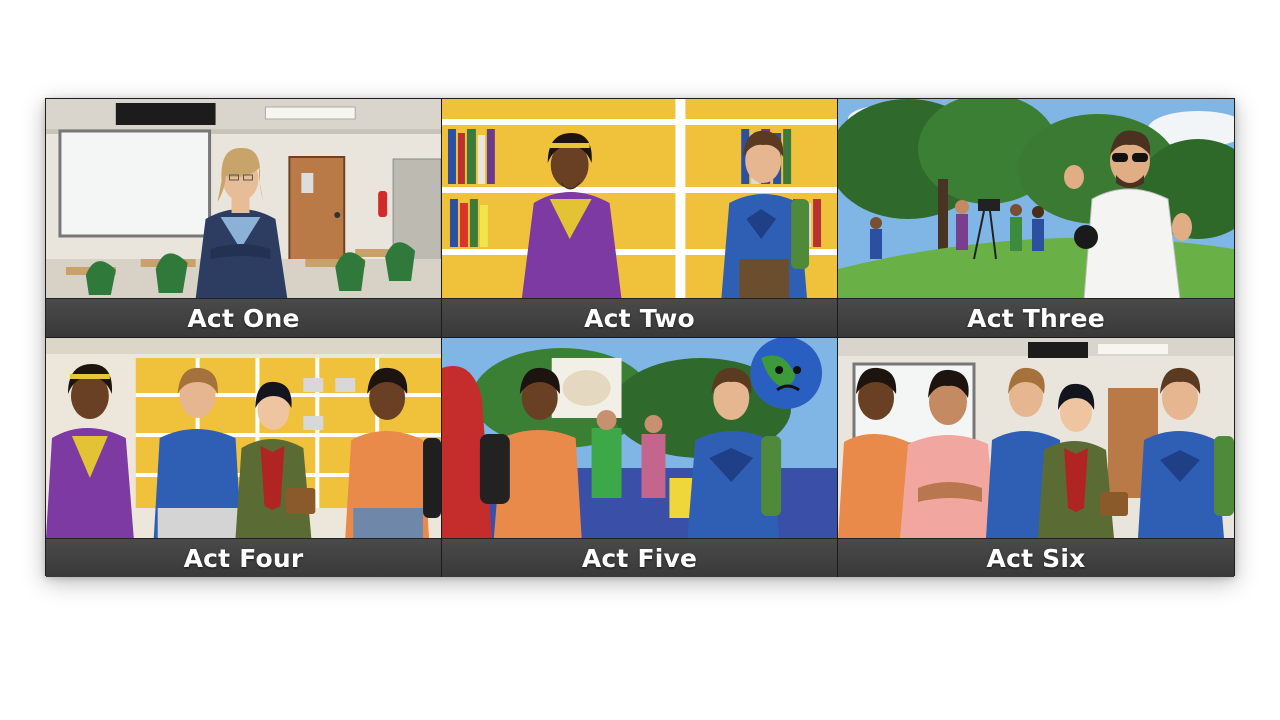 The image size is (1280, 720). I want to click on act-card-five: Act Five, so click(640, 457).